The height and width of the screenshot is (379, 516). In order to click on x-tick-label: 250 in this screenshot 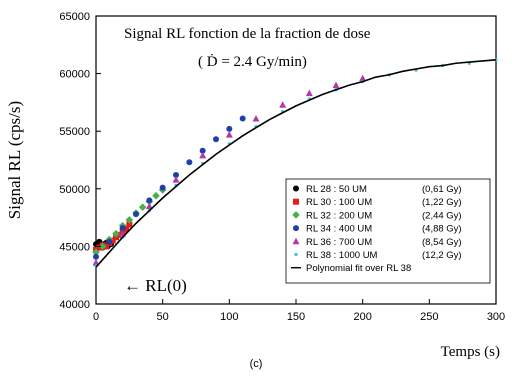, I will do `click(429, 317)`.